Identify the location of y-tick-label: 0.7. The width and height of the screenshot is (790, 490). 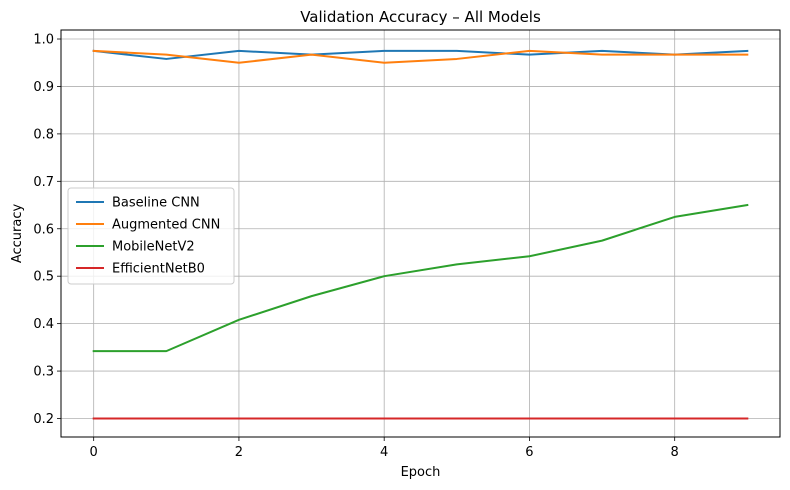
(43, 182).